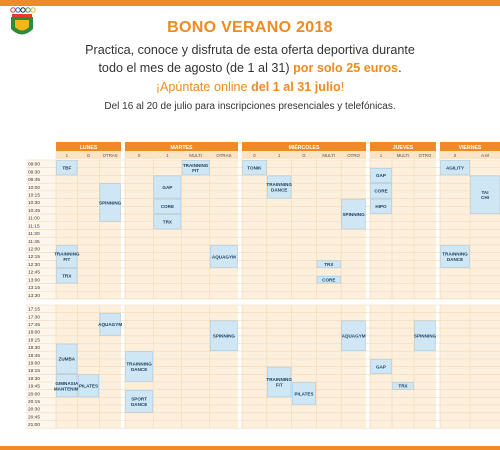 This screenshot has height=450, width=500. What do you see at coordinates (34, 310) in the screenshot?
I see `time-label: 17:15` at bounding box center [34, 310].